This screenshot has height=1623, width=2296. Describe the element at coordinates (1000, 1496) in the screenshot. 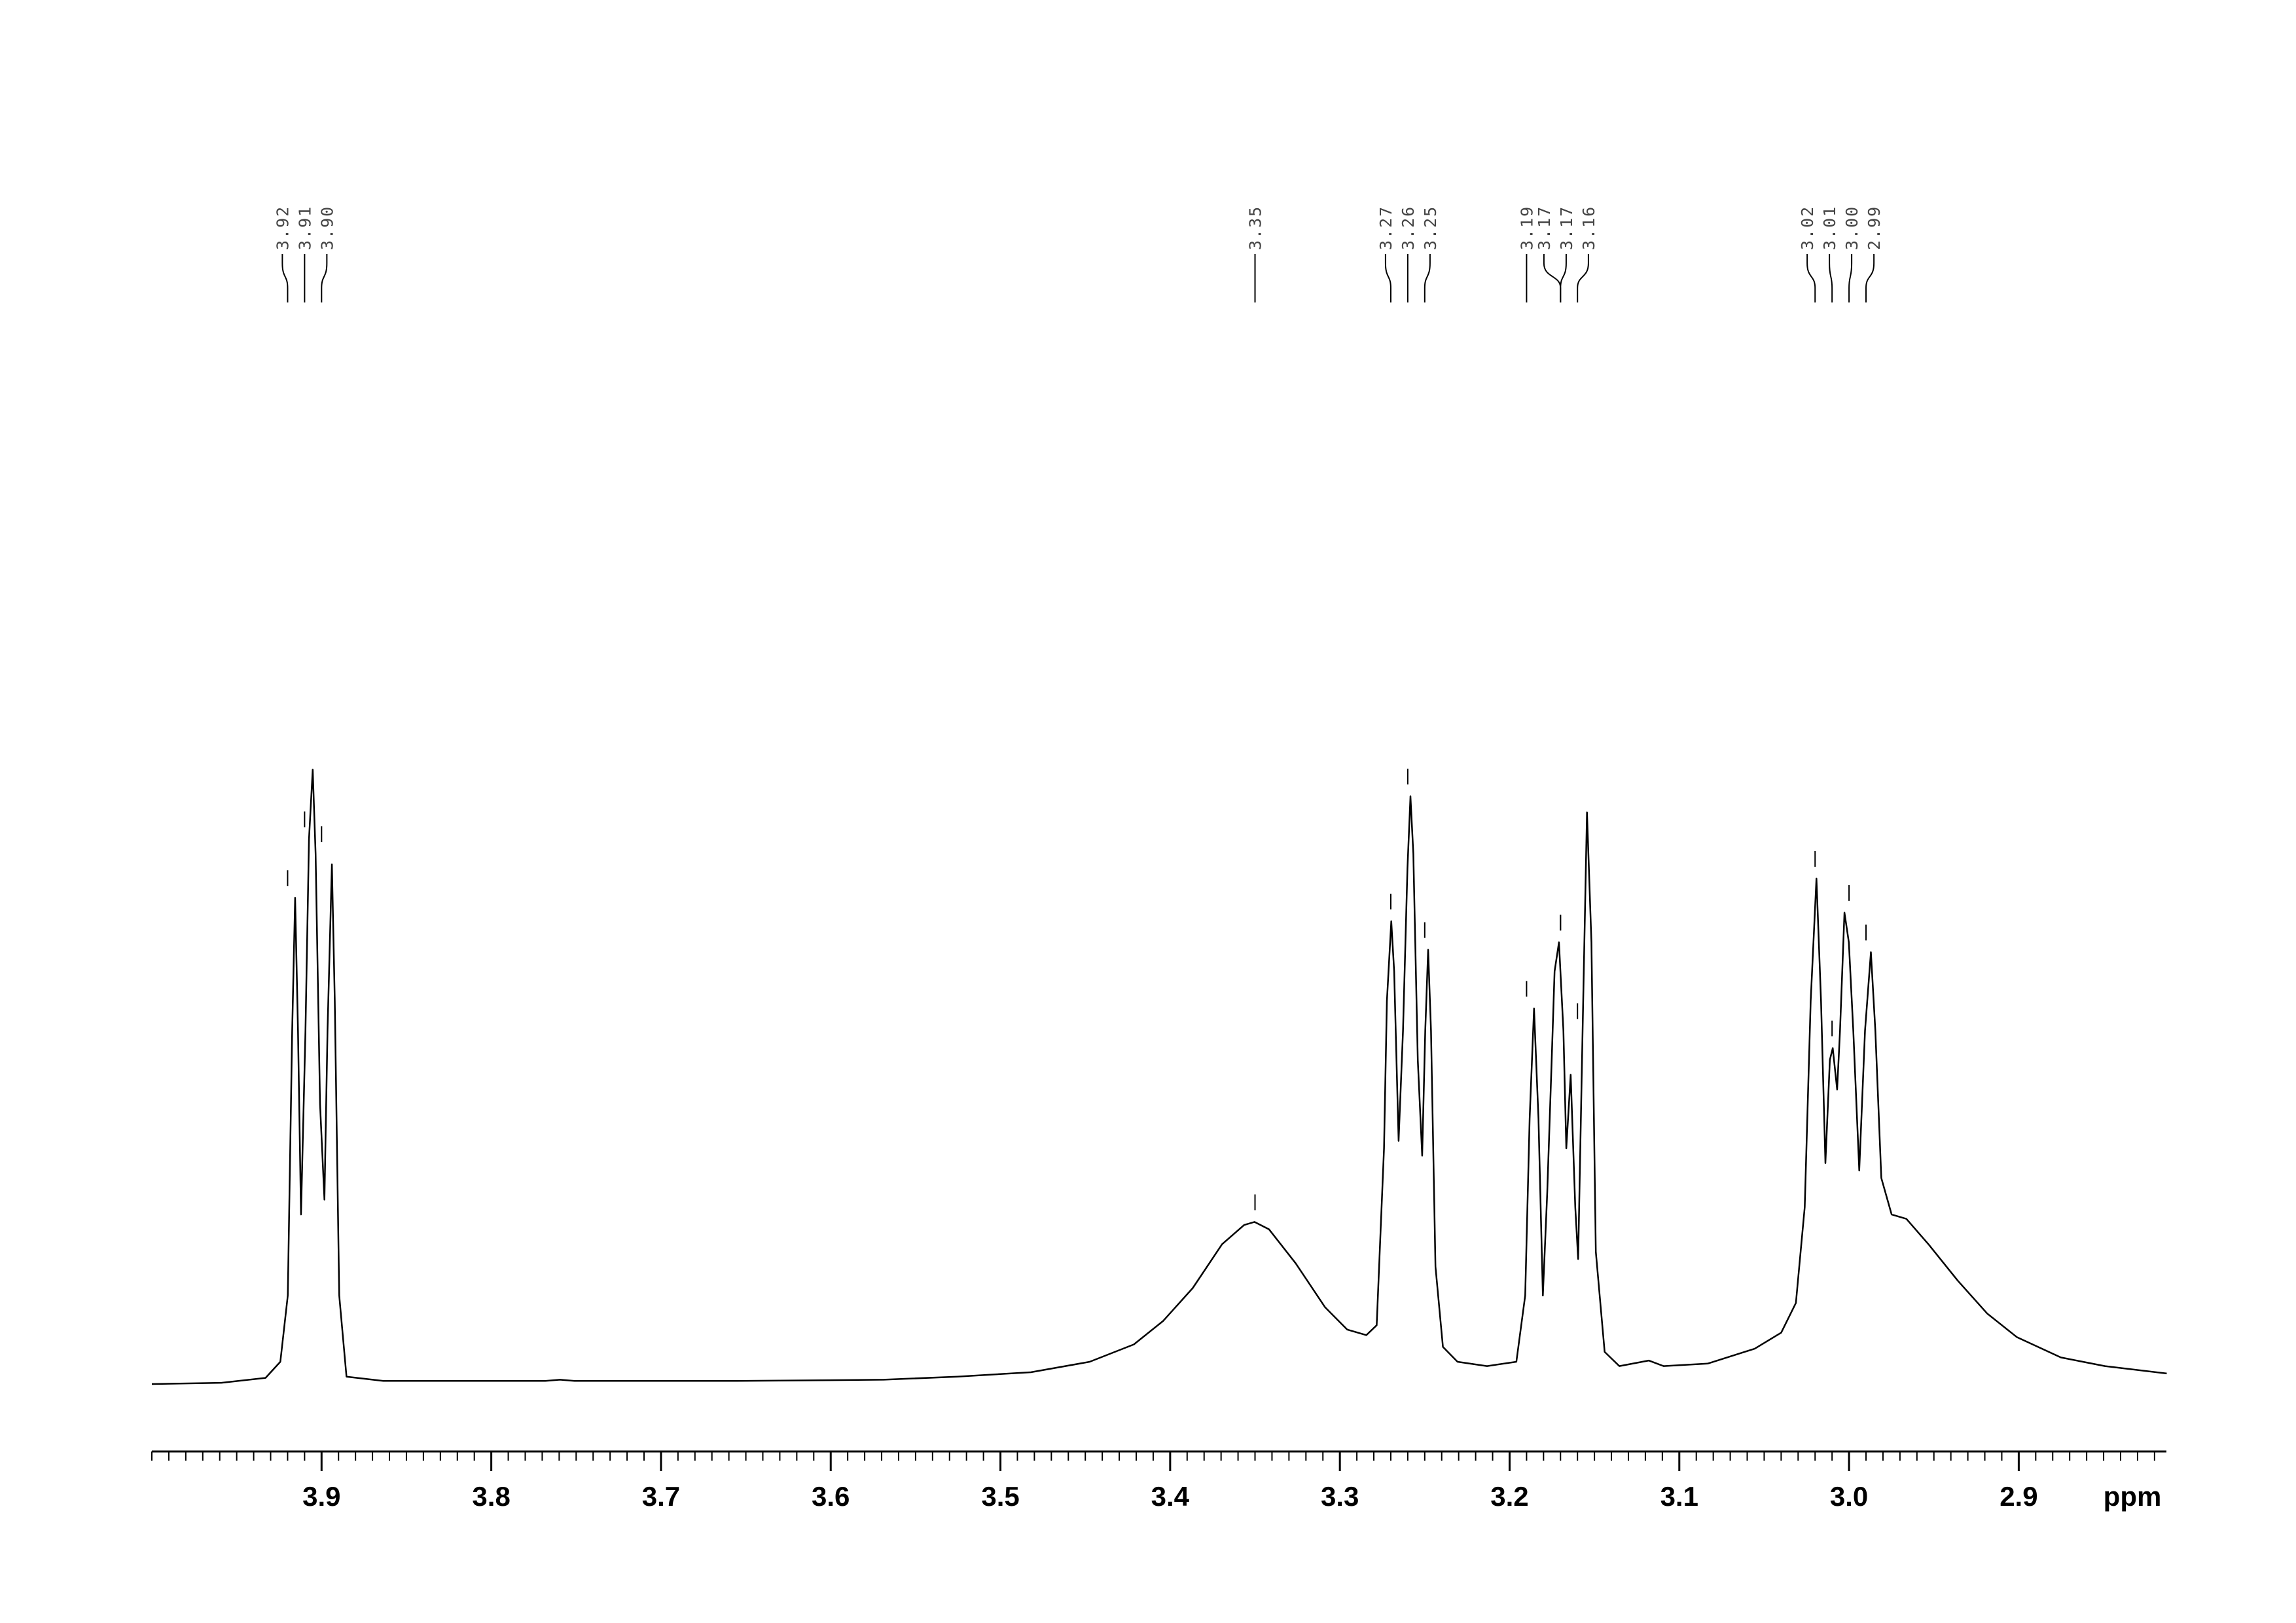

I see `x-tick-label: 3.5` at that location.